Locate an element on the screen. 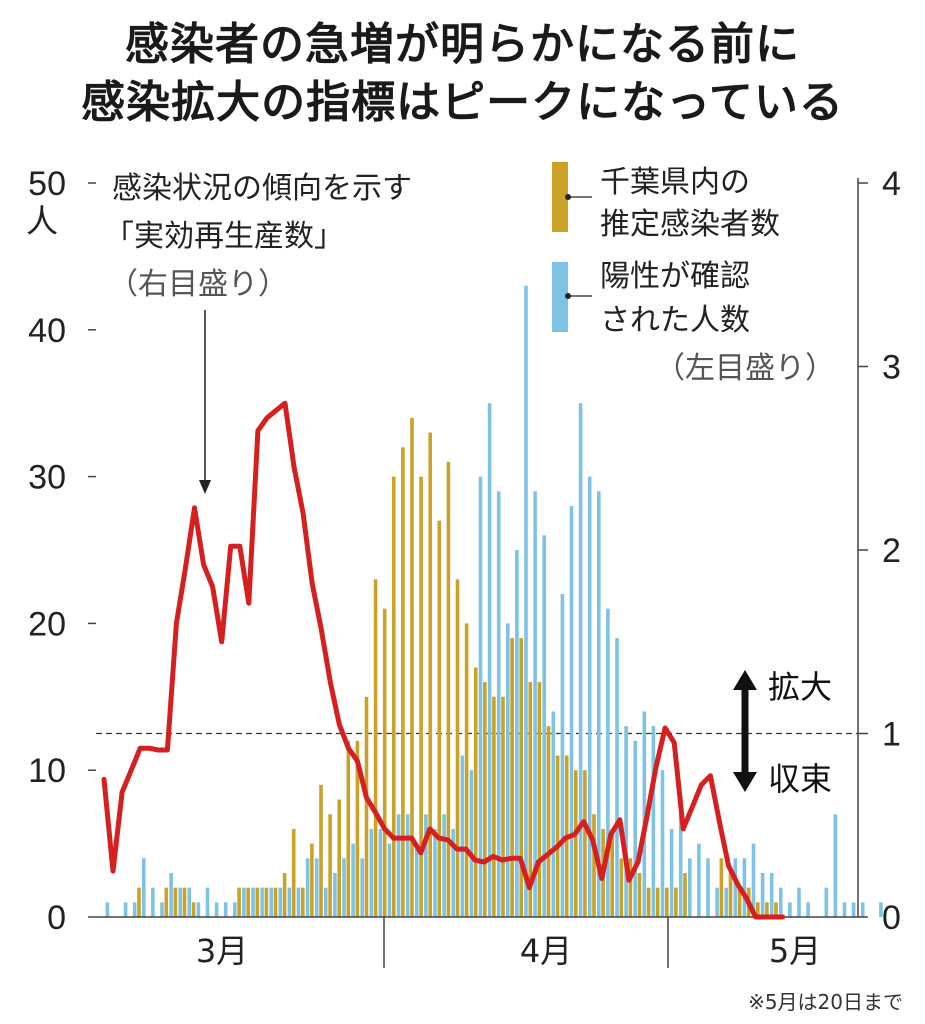 The height and width of the screenshot is (1024, 925). month-label: 3月 is located at coordinates (222, 951).